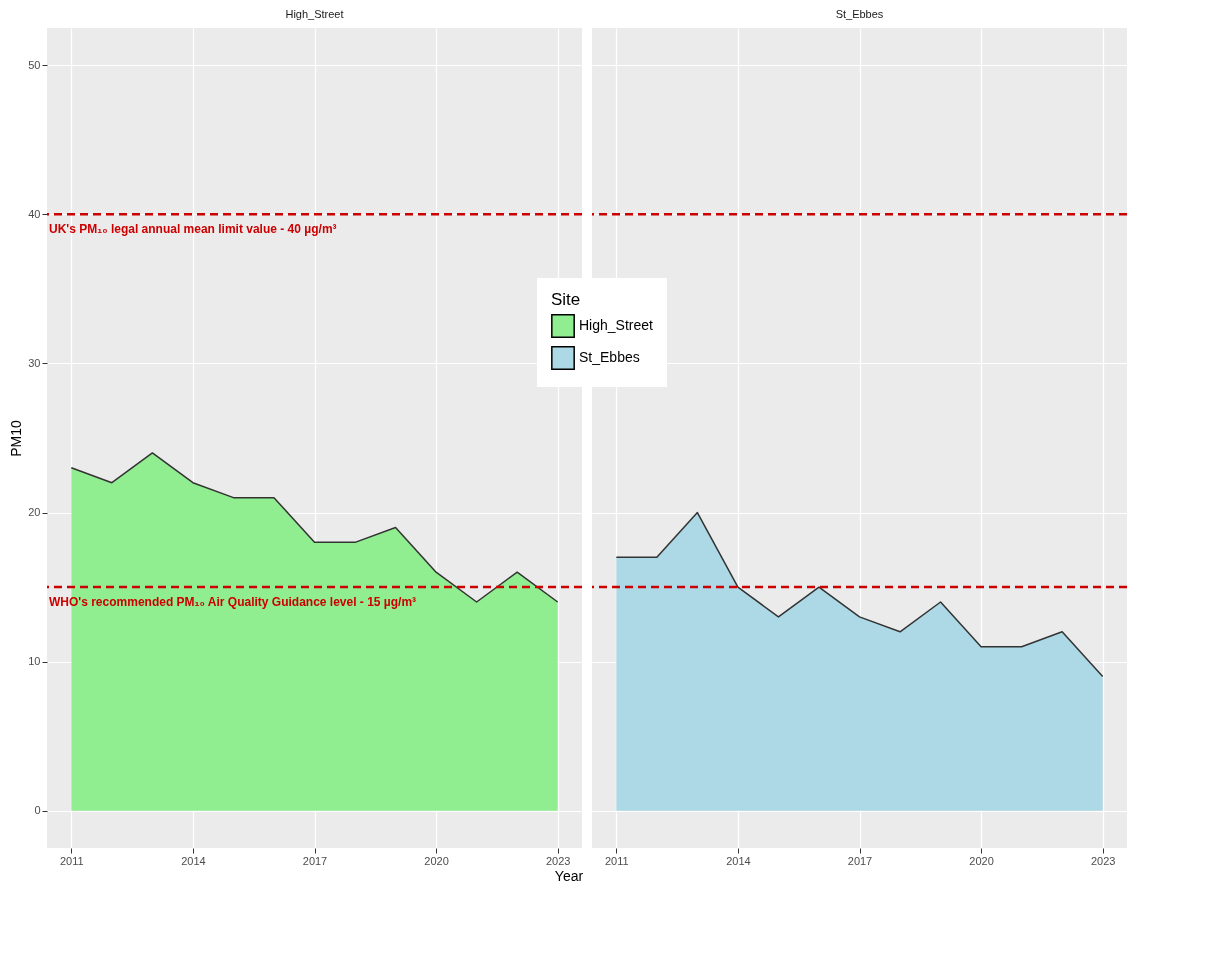 The height and width of the screenshot is (963, 1213). I want to click on y-tick-label: 0, so click(37, 810).